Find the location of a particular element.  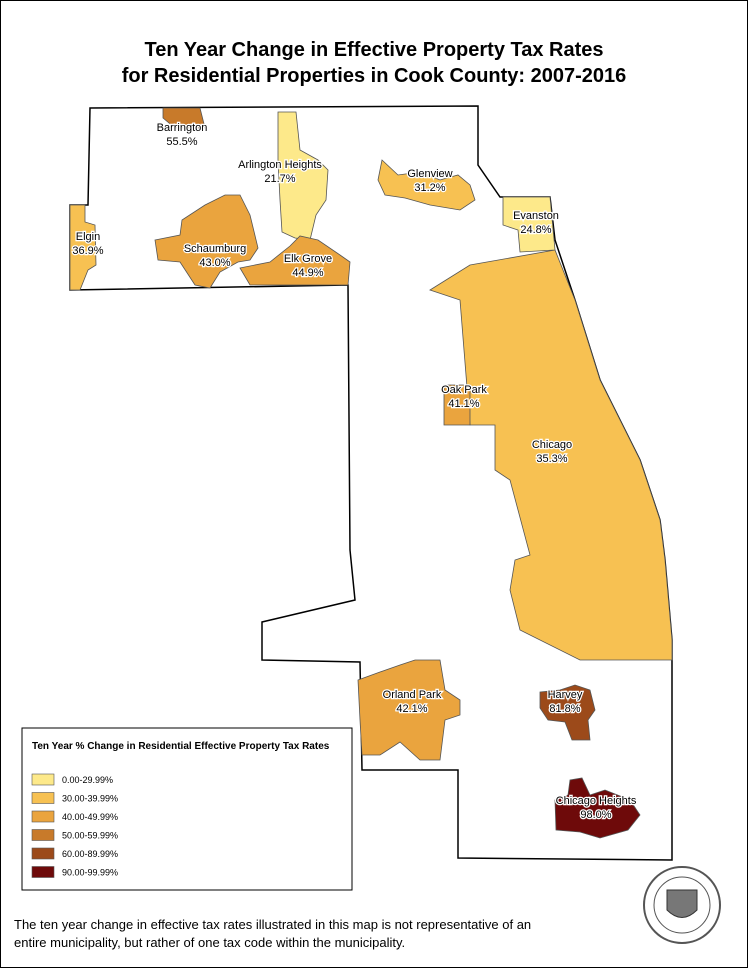

municipality-name: Arlington Heights is located at coordinates (280, 165).